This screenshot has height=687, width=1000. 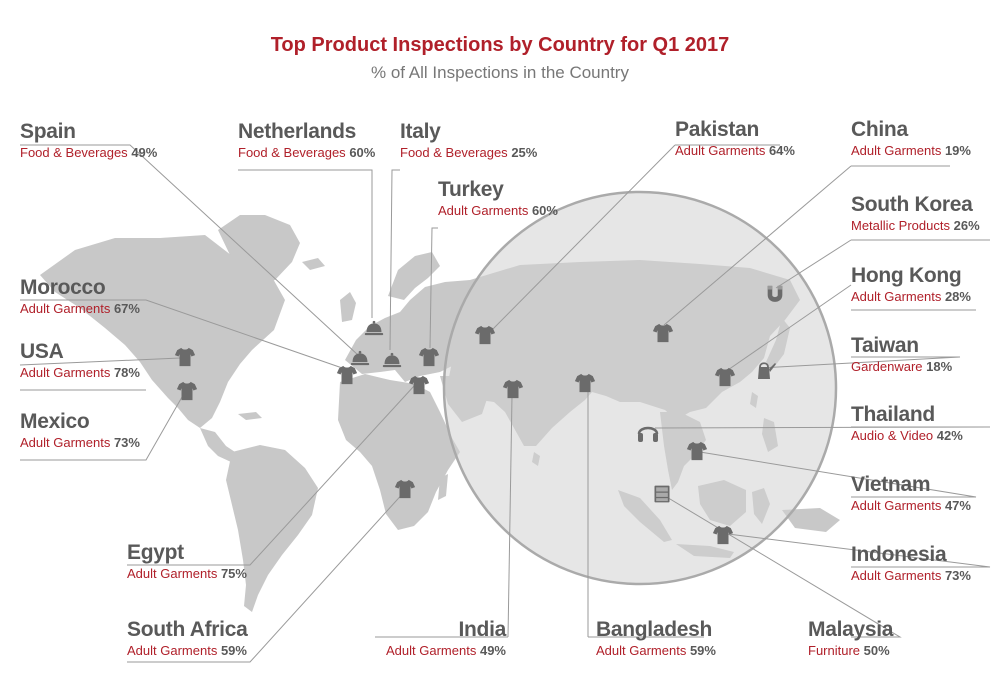 What do you see at coordinates (892, 435) in the screenshot?
I see `product-category: Audio & Video` at bounding box center [892, 435].